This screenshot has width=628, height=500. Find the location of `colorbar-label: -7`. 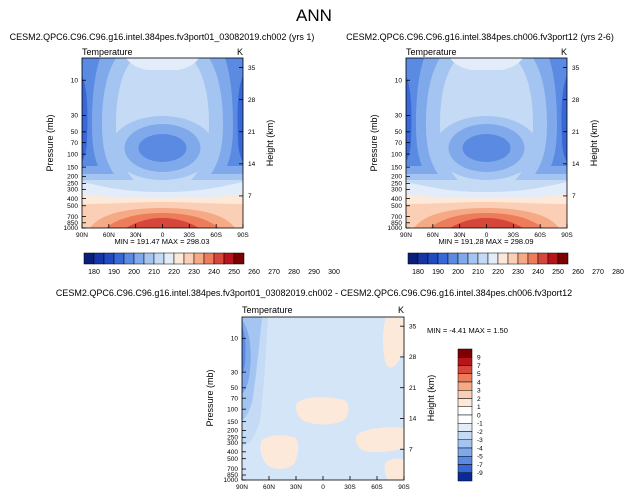

colorbar-label: -7 is located at coordinates (480, 465).